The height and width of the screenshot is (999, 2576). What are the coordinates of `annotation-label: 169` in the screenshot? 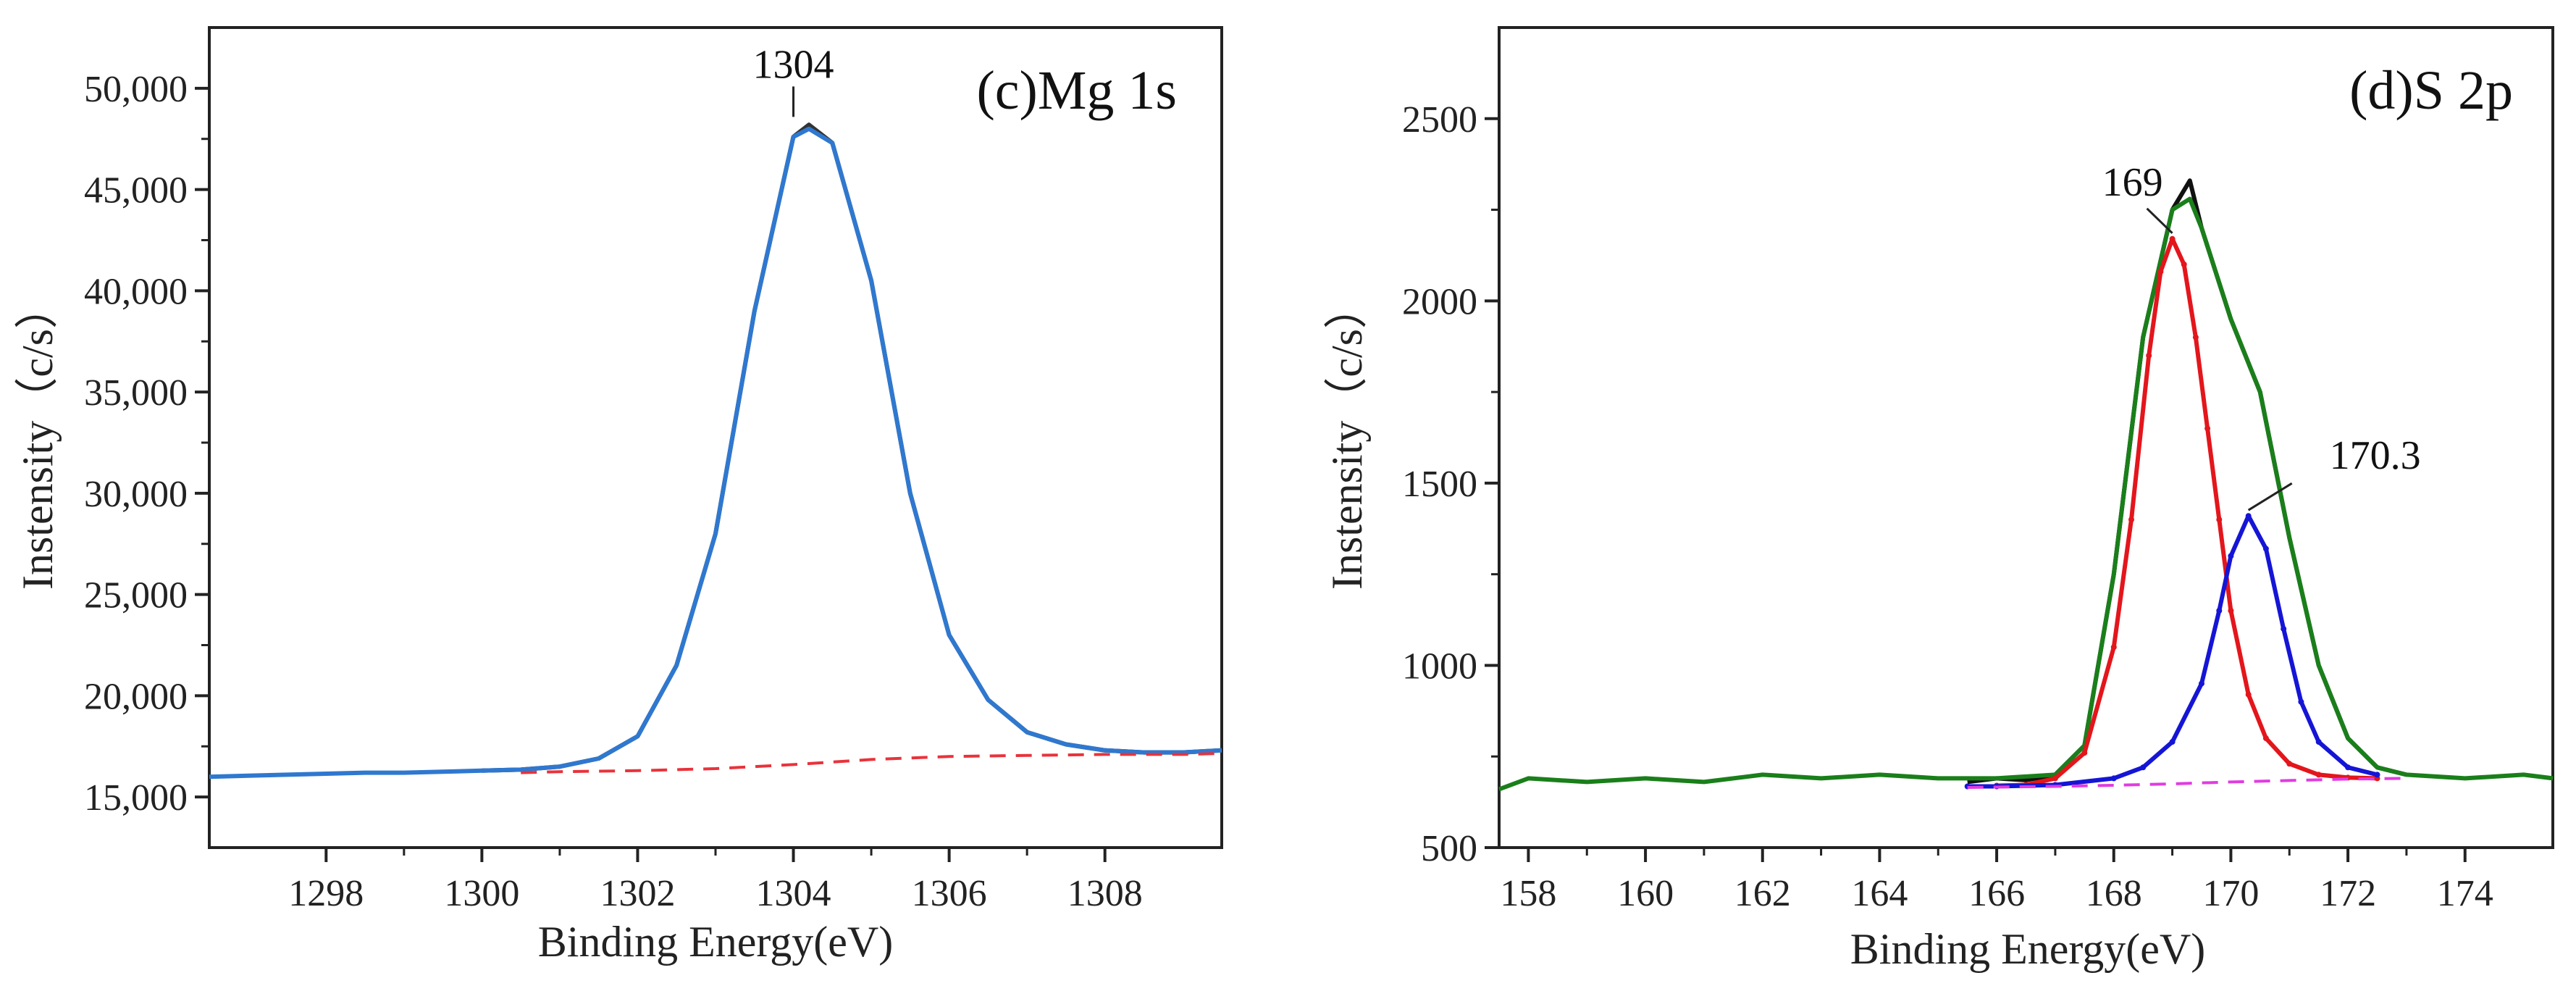 It's located at (2132, 183).